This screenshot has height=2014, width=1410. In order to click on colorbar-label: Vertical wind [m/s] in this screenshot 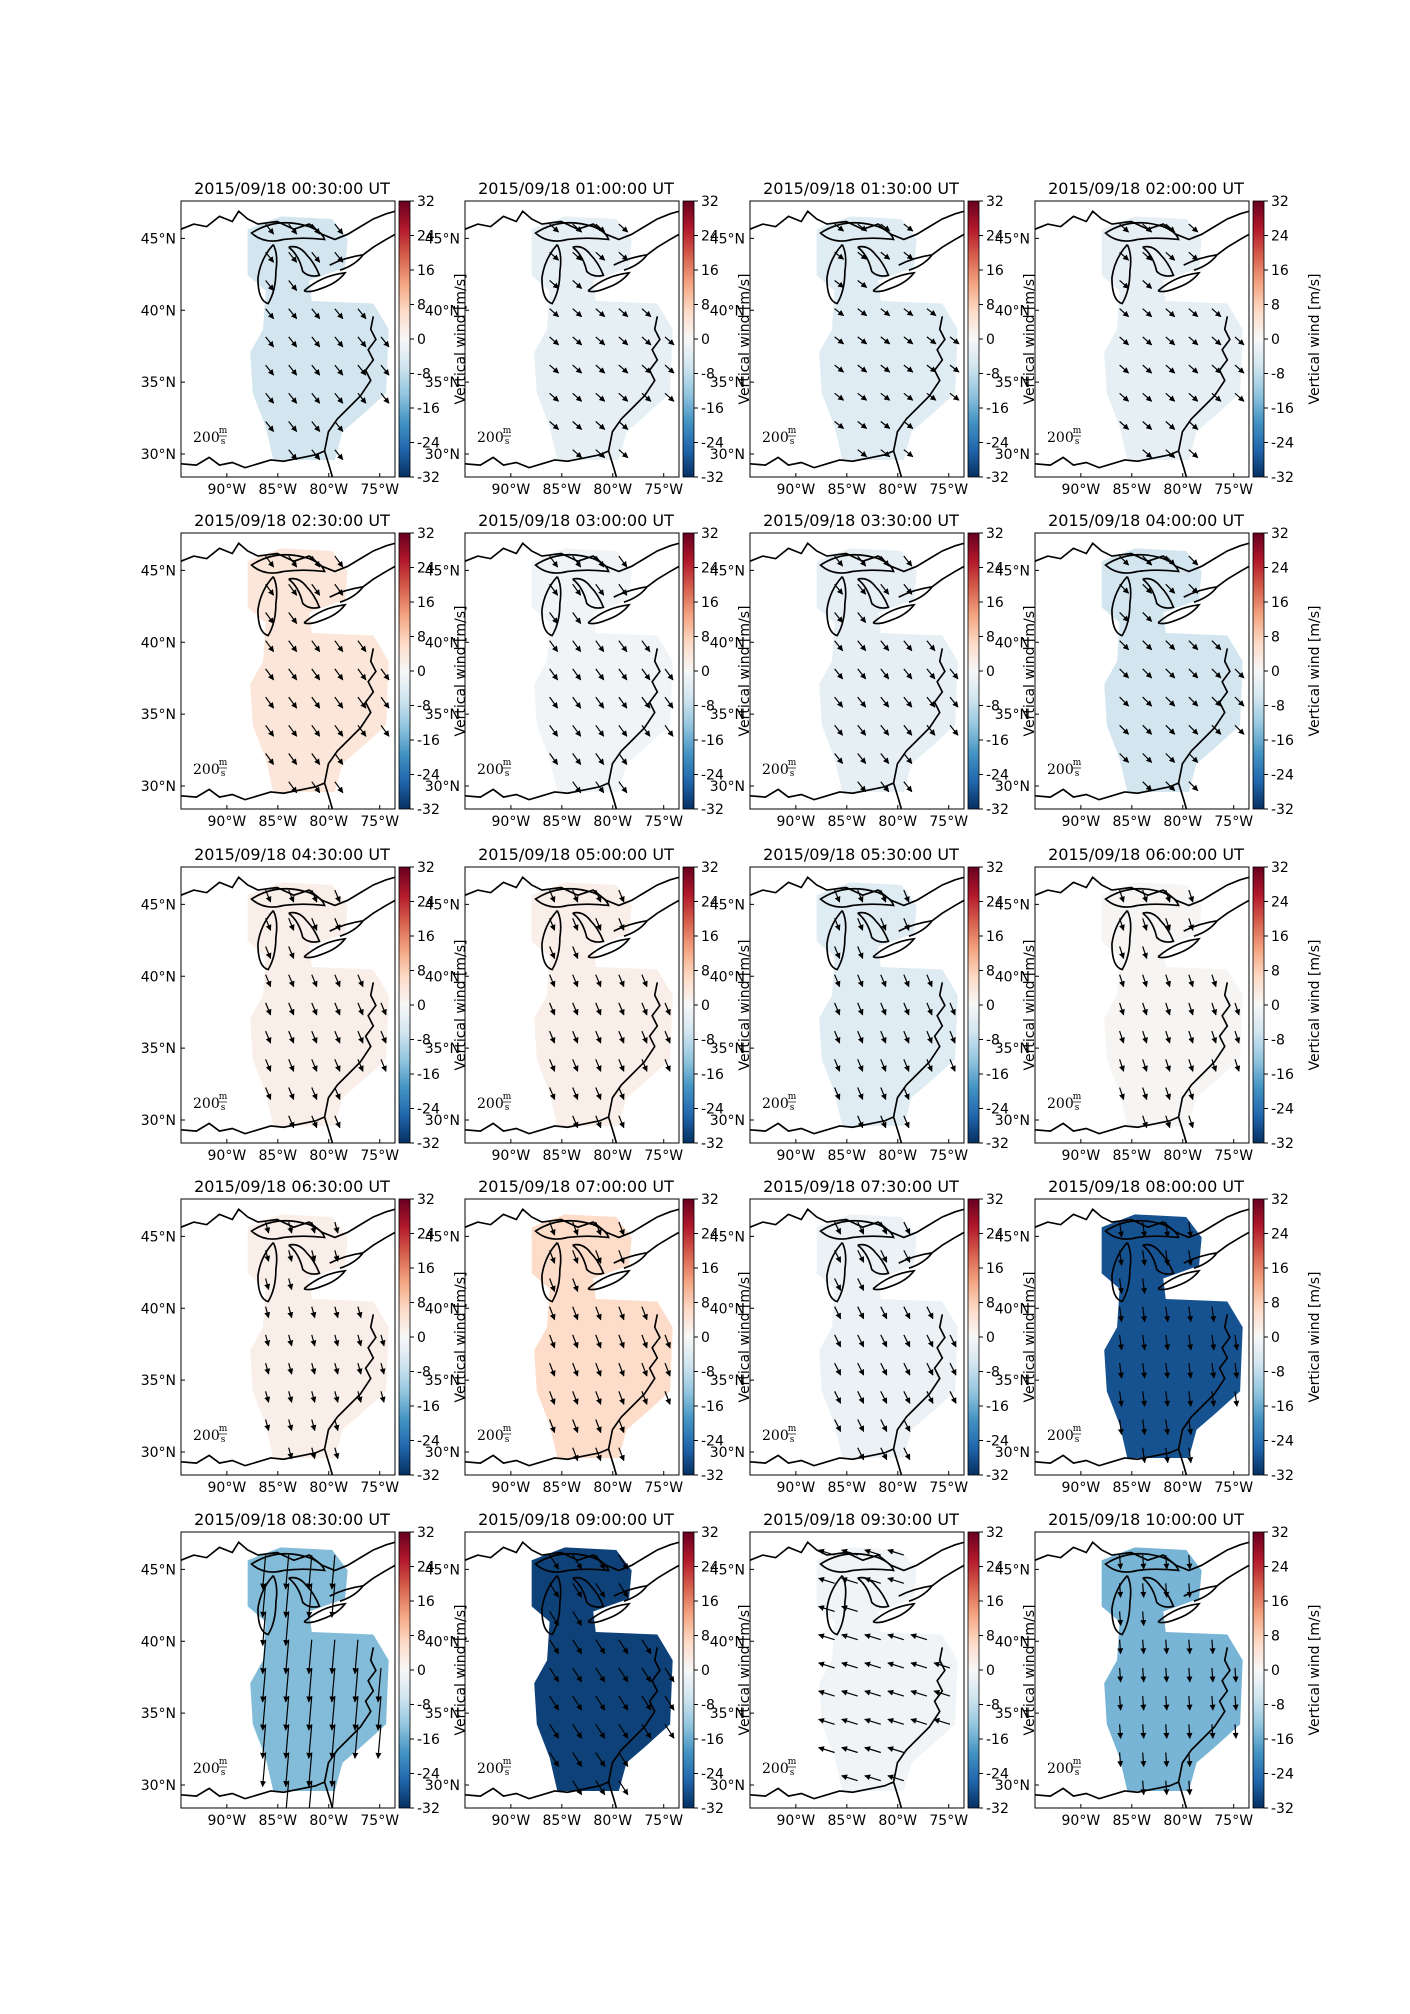, I will do `click(1315, 1337)`.